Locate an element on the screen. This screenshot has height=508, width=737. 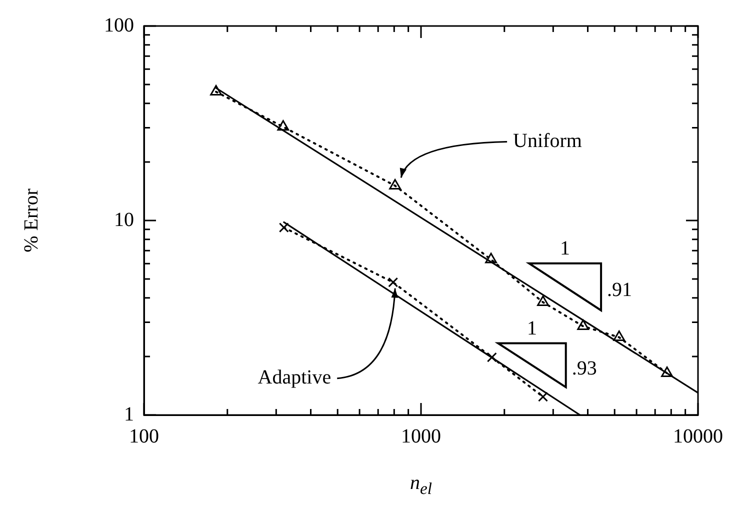
annotation: .93 is located at coordinates (584, 368).